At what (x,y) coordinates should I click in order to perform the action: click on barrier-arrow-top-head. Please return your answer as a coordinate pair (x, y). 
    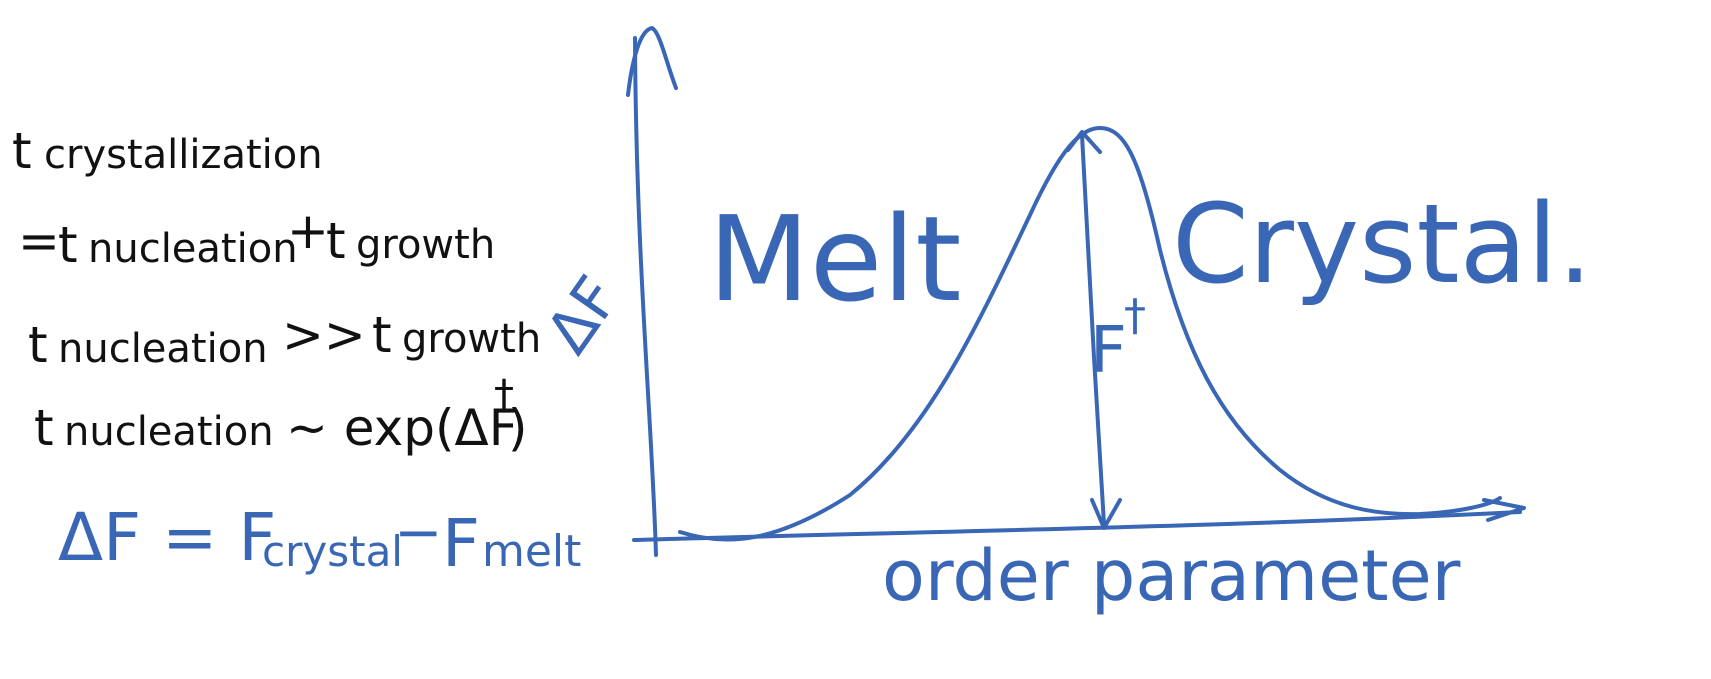
    Looking at the image, I should click on (1084, 142).